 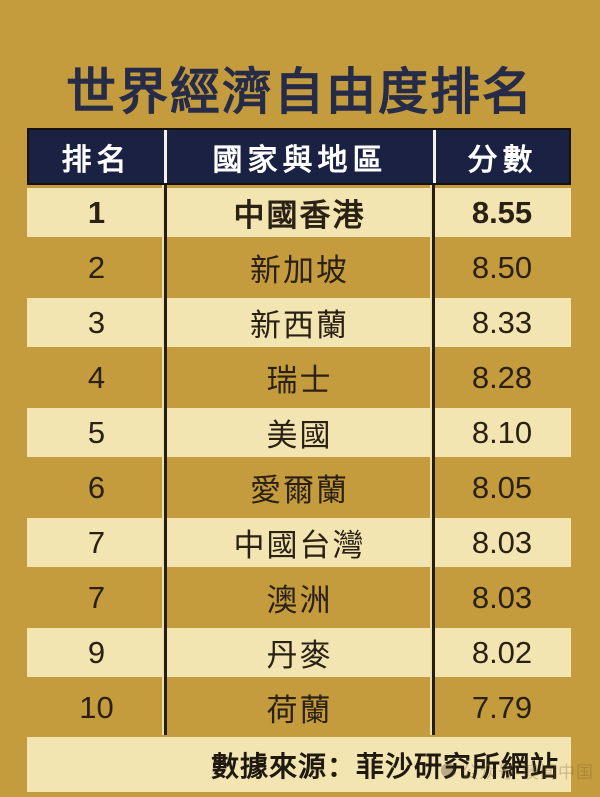 What do you see at coordinates (502, 322) in the screenshot?
I see `score-cell: 8.33` at bounding box center [502, 322].